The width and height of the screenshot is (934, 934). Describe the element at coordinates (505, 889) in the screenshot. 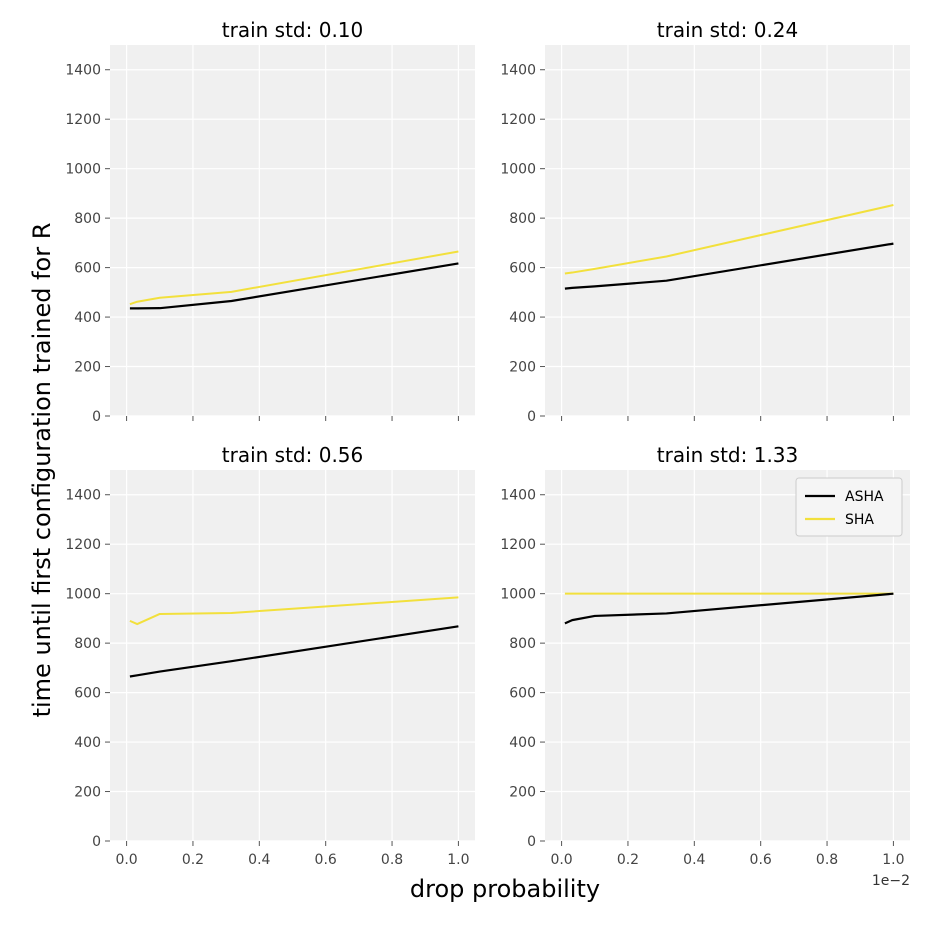

I see `x-axis-label: drop probability` at that location.